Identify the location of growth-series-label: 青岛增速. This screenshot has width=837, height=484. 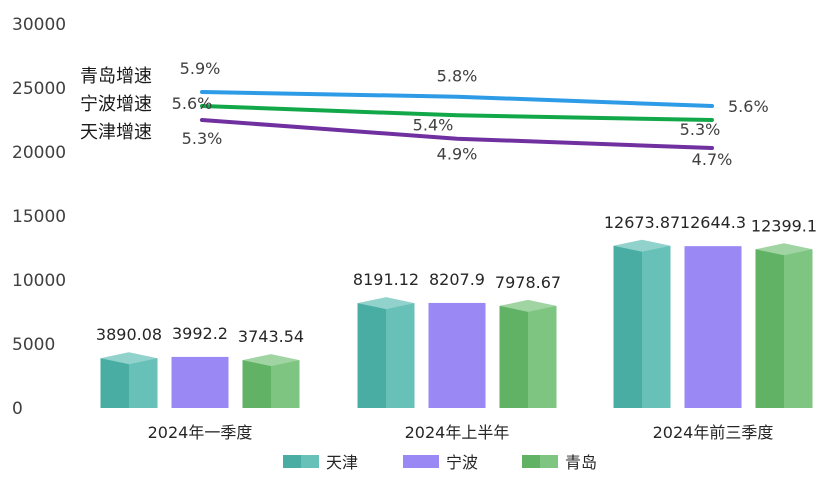
(116, 76).